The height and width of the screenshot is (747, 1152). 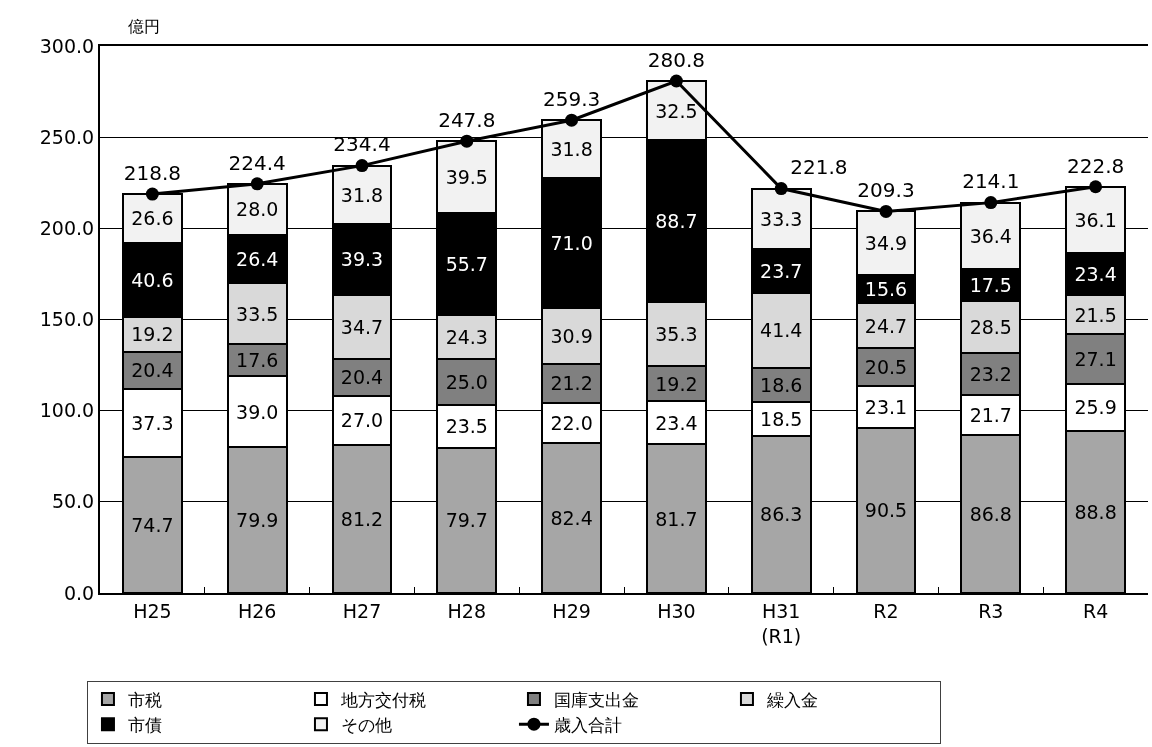 What do you see at coordinates (571, 422) in the screenshot?
I see `data-label: 22.0` at bounding box center [571, 422].